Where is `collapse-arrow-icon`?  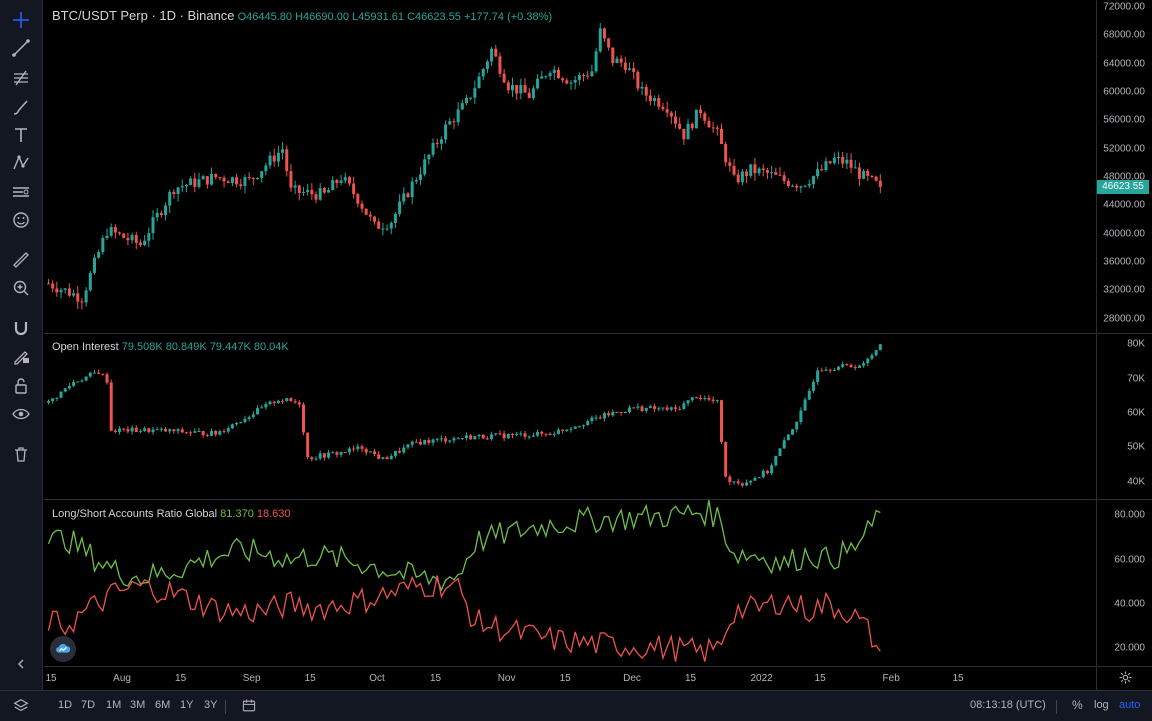
collapse-arrow-icon is located at coordinates (21, 664).